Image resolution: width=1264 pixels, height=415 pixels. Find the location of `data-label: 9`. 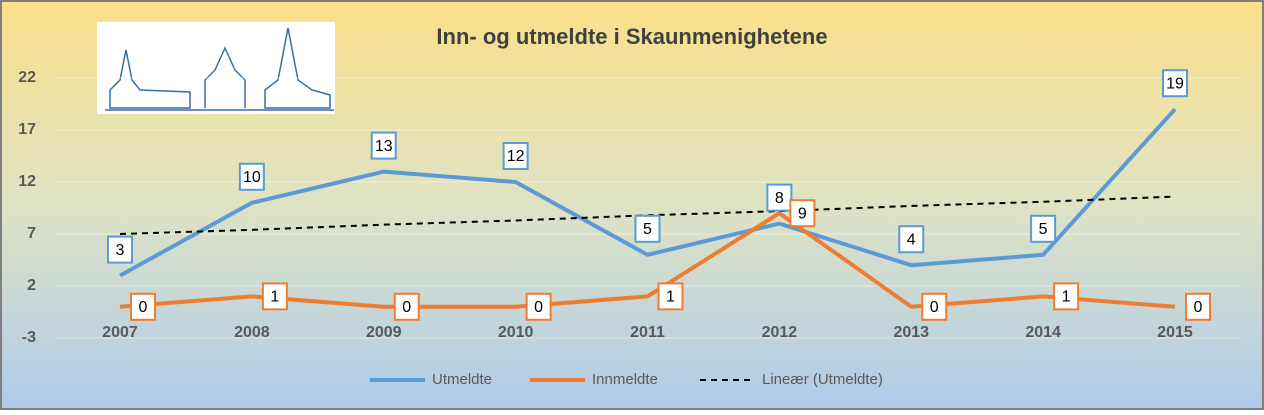

data-label: 9 is located at coordinates (802, 213).